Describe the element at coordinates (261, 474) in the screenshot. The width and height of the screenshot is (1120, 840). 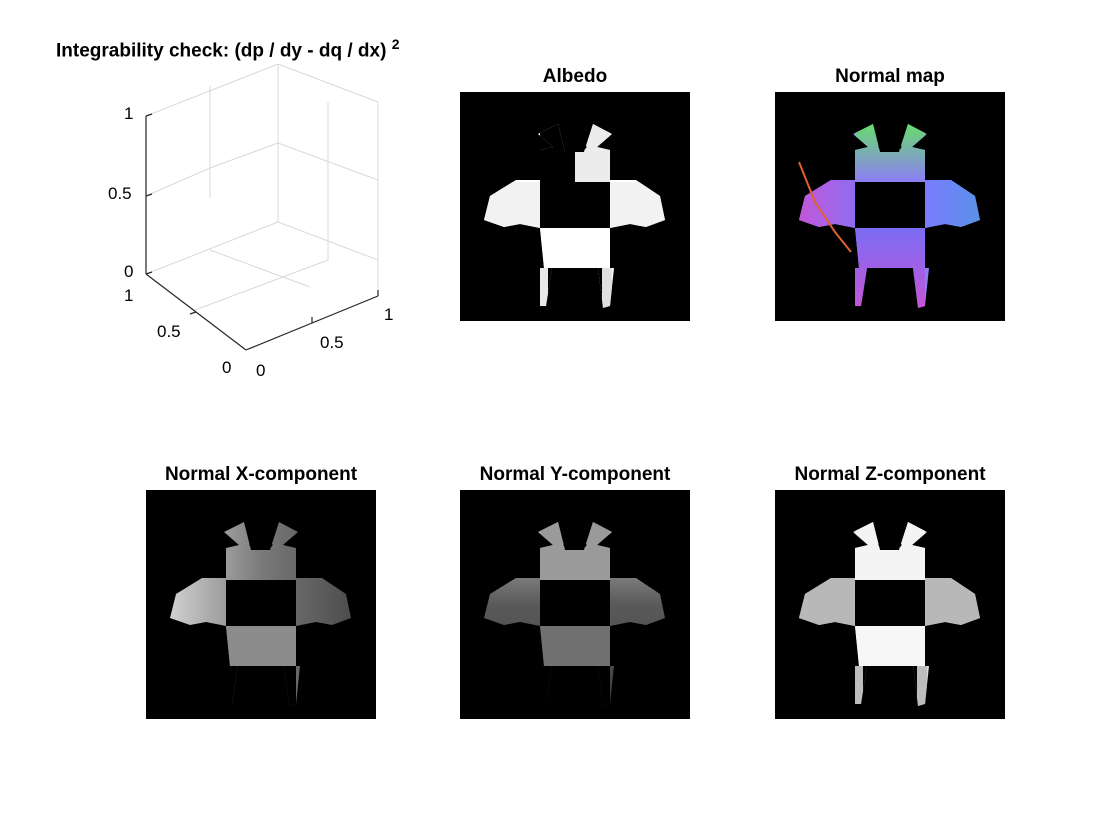
I see `normal-x-title: Normal X-component` at that location.